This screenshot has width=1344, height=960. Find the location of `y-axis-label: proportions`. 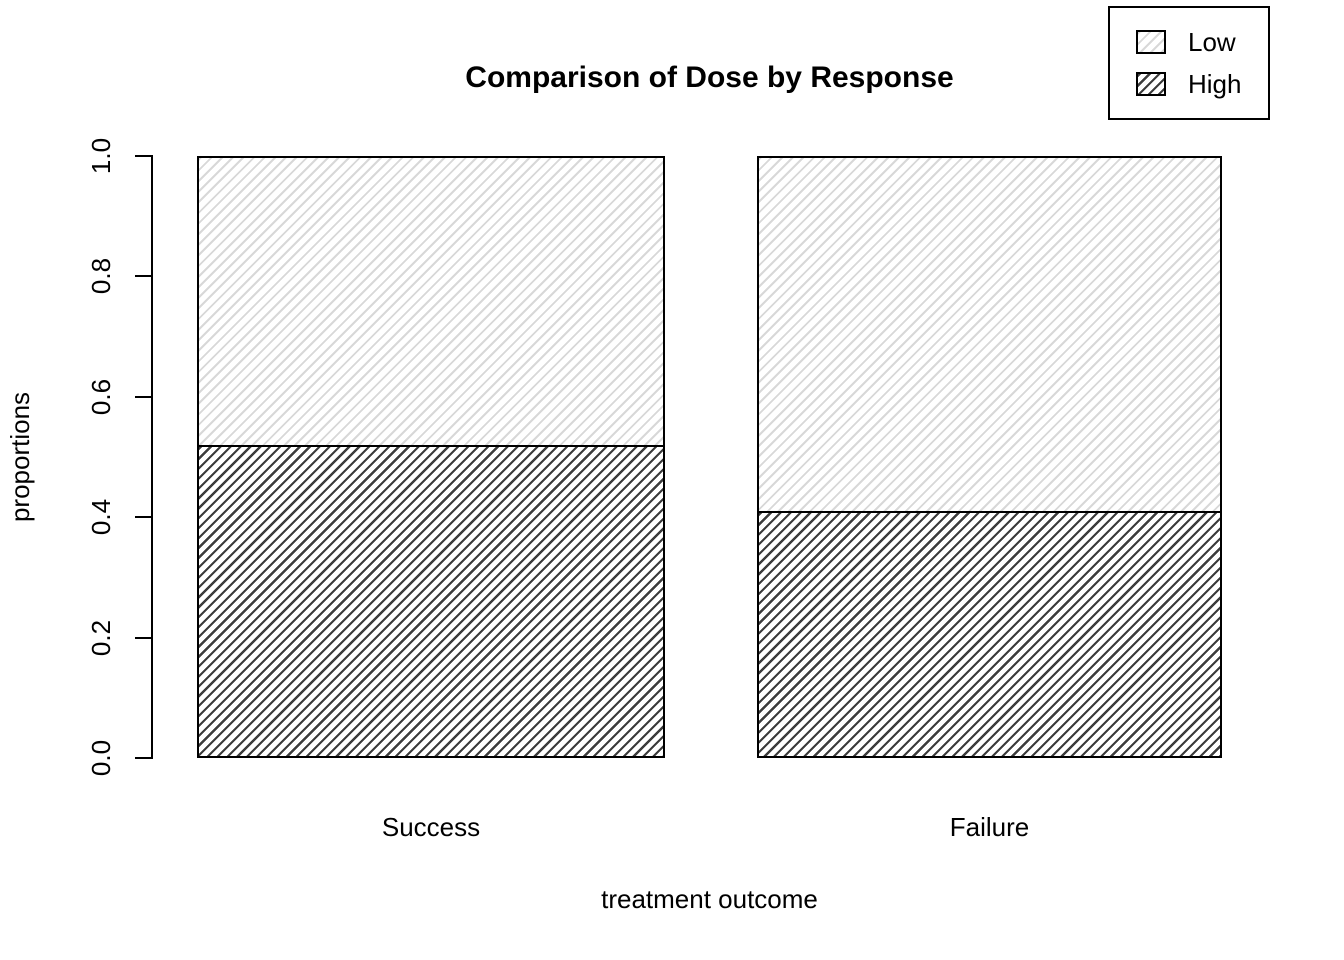

y-axis-label: proportions is located at coordinates (20, 457).